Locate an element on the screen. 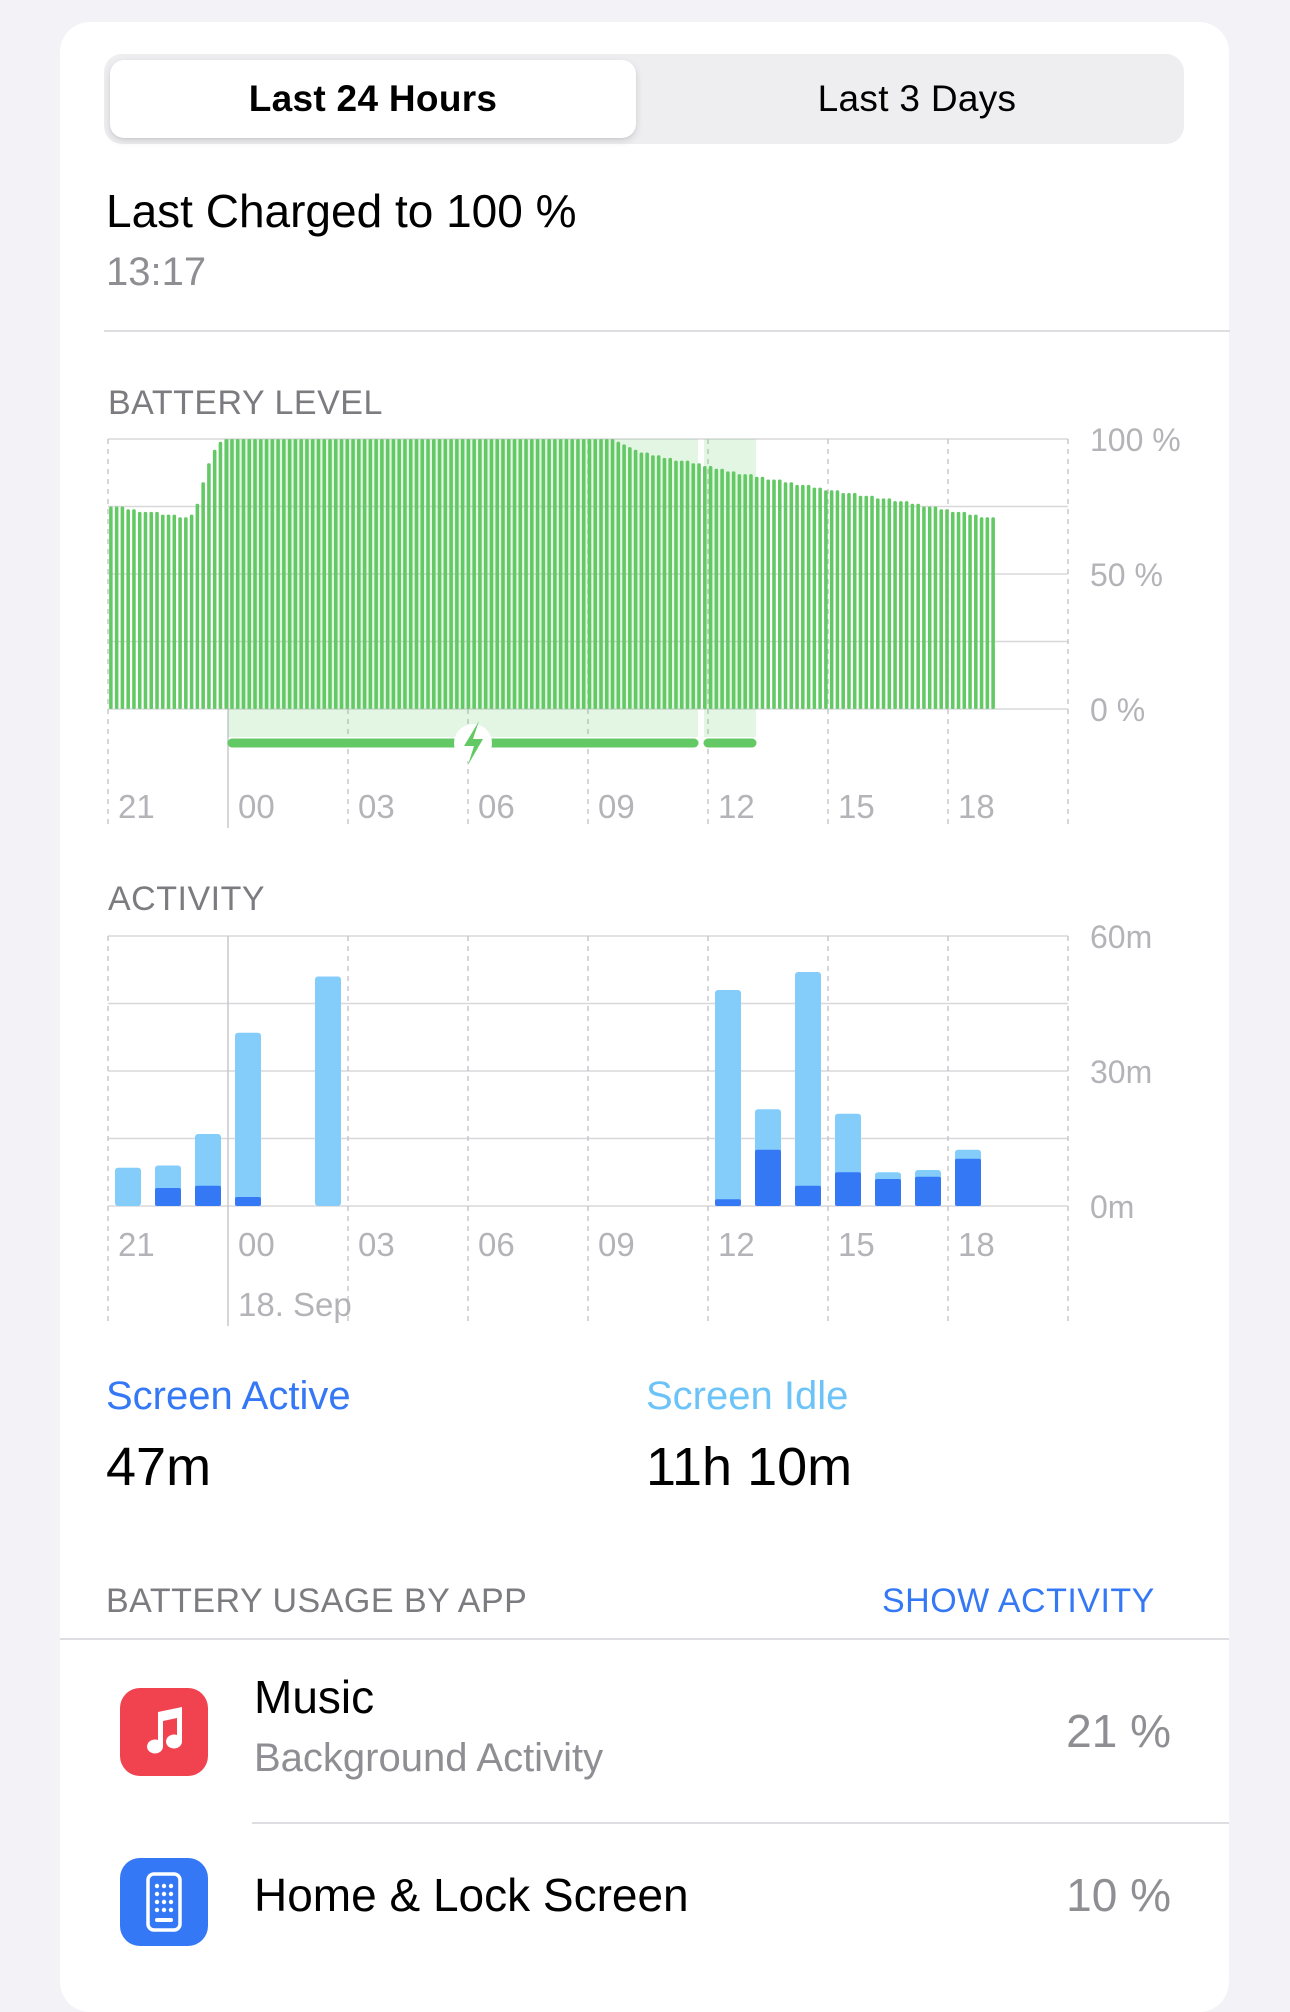 The height and width of the screenshot is (2012, 1290). y-tick-label: 100 % is located at coordinates (1135, 440).